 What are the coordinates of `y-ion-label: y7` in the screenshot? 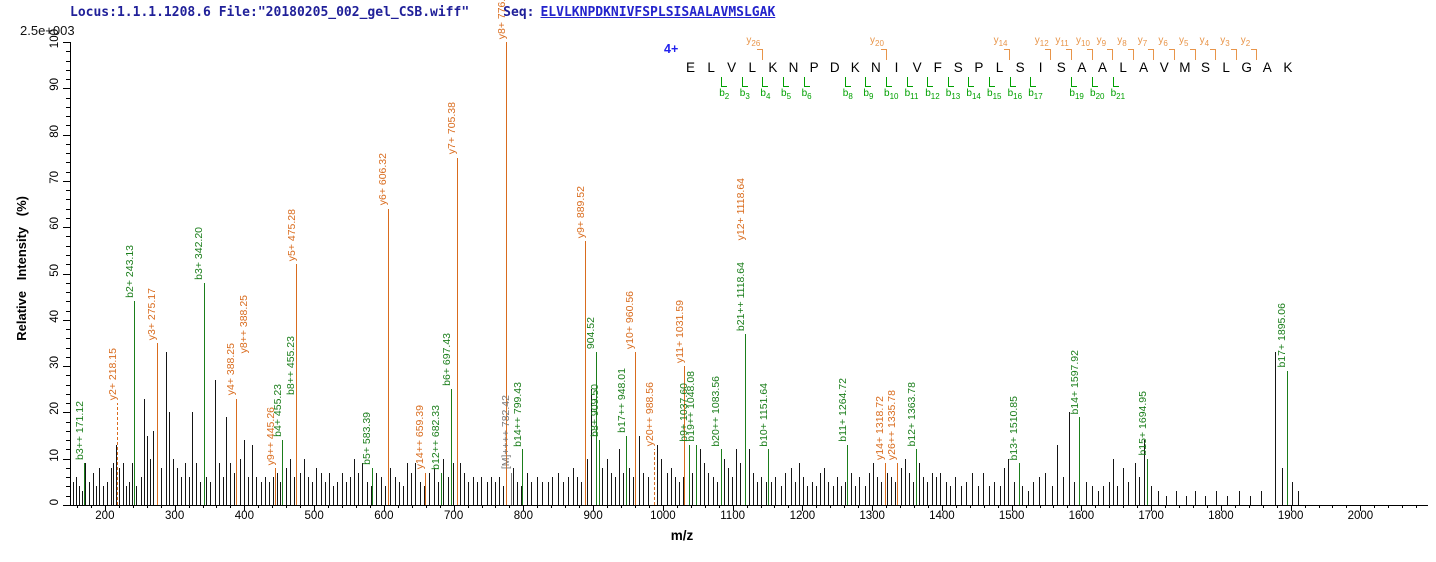 It's located at (1142, 41).